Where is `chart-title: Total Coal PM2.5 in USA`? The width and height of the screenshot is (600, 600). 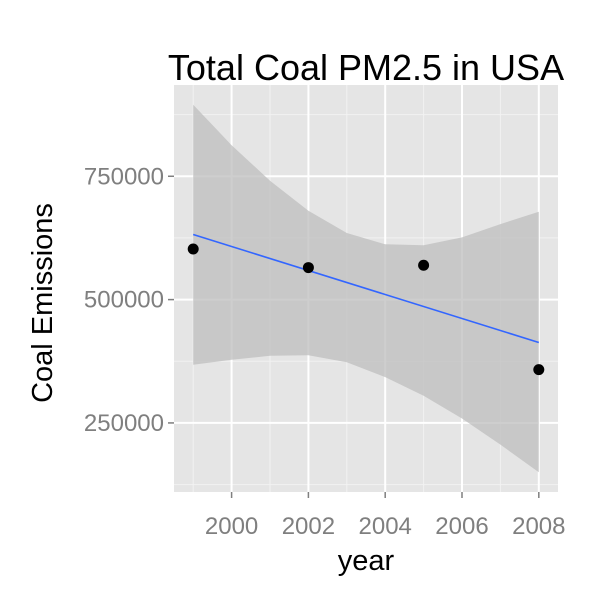 chart-title: Total Coal PM2.5 in USA is located at coordinates (366, 67).